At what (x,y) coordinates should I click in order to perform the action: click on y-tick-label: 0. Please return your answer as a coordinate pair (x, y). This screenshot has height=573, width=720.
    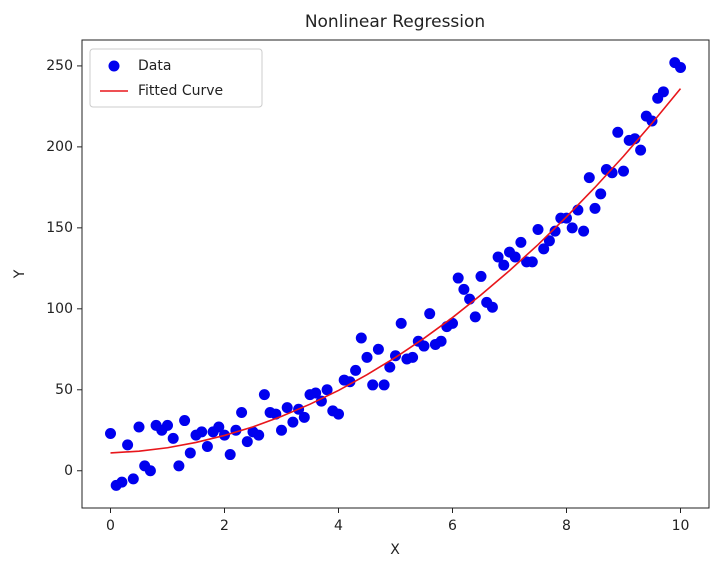
    Looking at the image, I should click on (68, 471).